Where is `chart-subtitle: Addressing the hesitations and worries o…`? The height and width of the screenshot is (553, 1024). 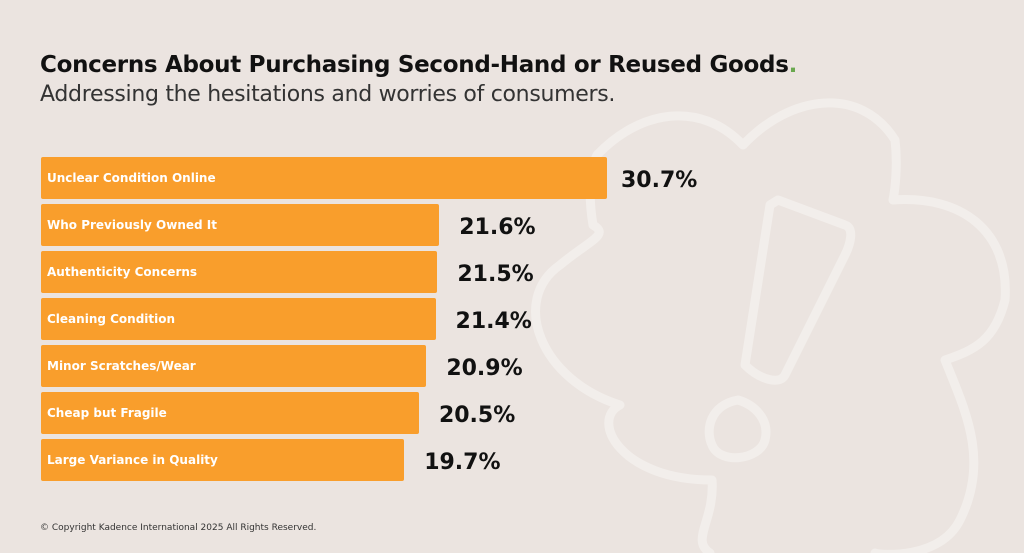 chart-subtitle: Addressing the hesitations and worries o… is located at coordinates (328, 94).